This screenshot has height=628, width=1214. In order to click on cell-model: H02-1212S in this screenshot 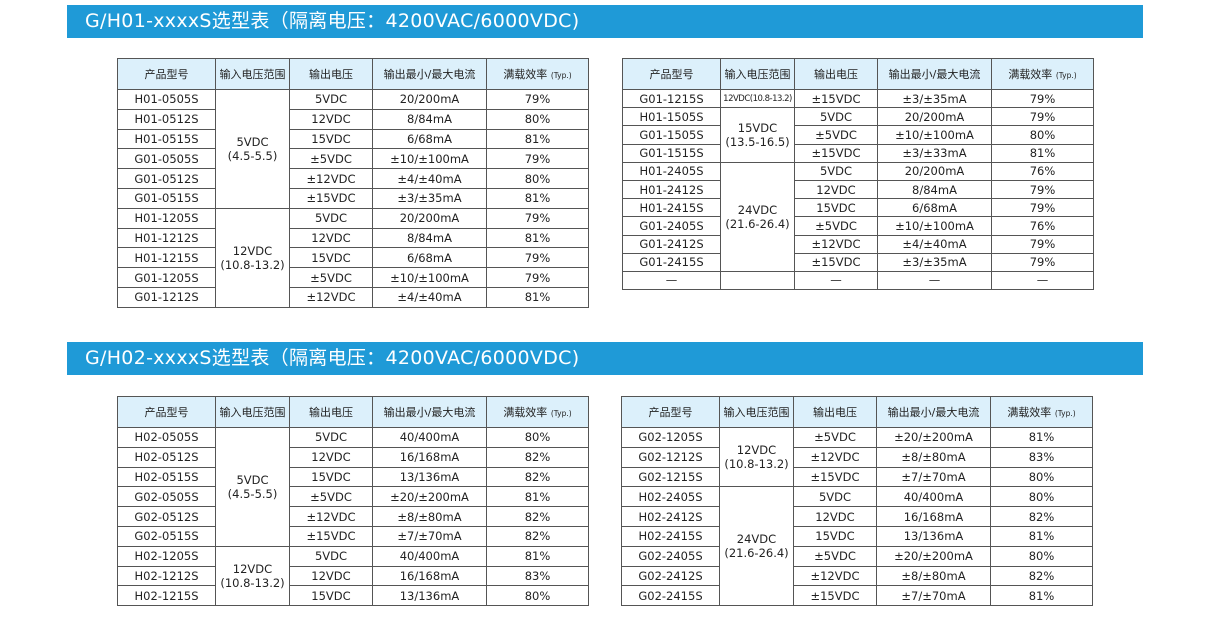, I will do `click(166, 576)`.